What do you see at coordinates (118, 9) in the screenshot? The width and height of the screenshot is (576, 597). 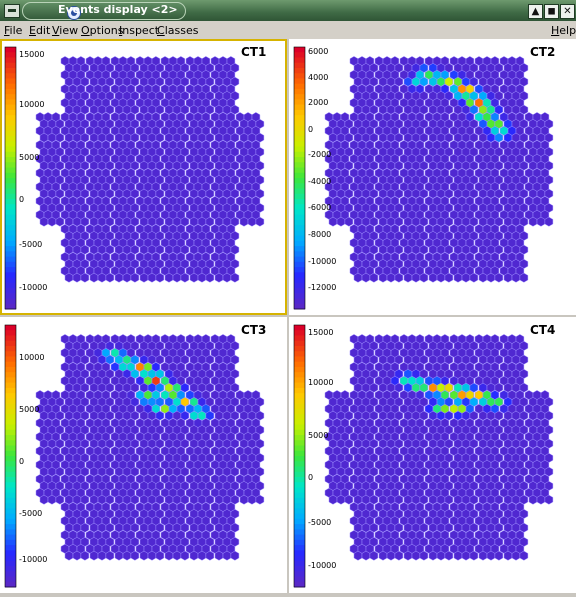 I see `window-title: Events display <2>` at bounding box center [118, 9].